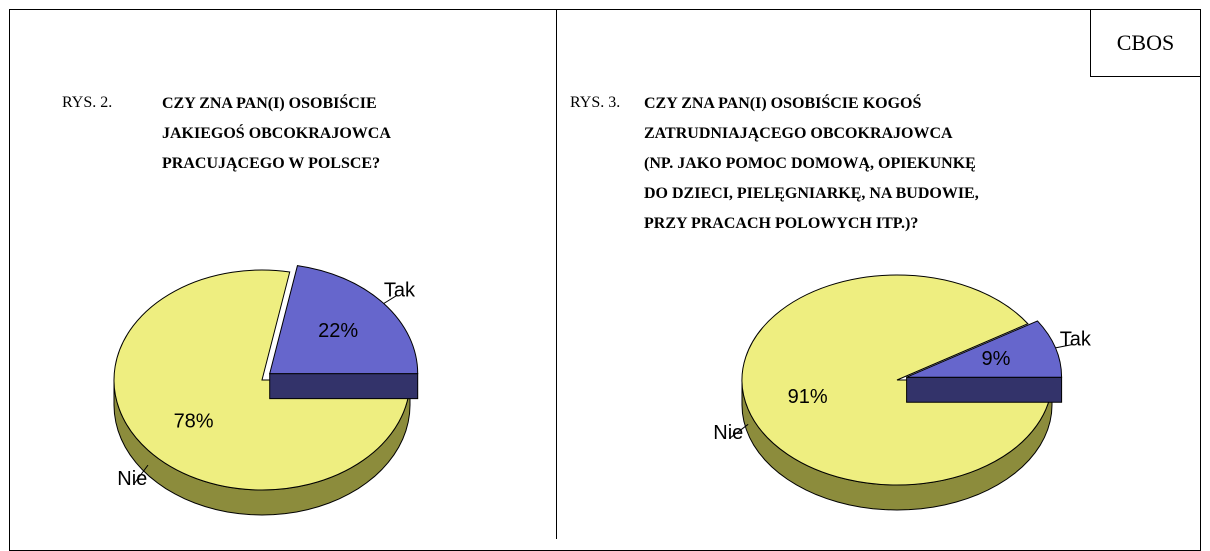 The height and width of the screenshot is (551, 1210). What do you see at coordinates (194, 421) in the screenshot?
I see `value-label: 78%` at bounding box center [194, 421].